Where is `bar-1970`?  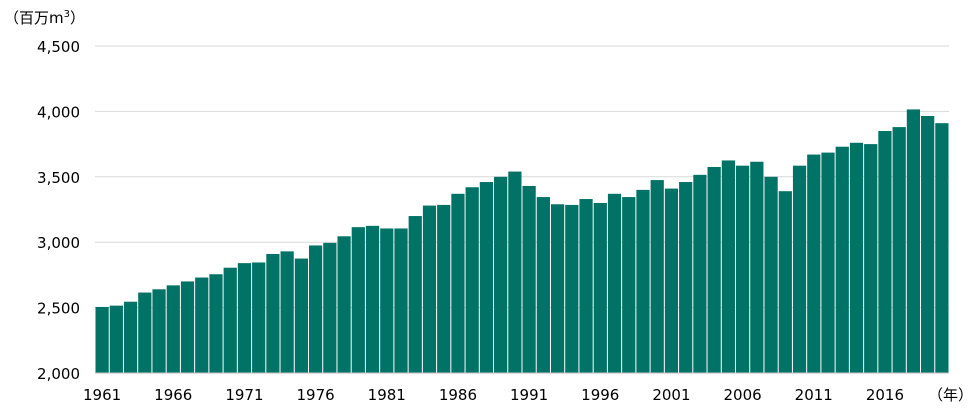 bar-1970 is located at coordinates (230, 320).